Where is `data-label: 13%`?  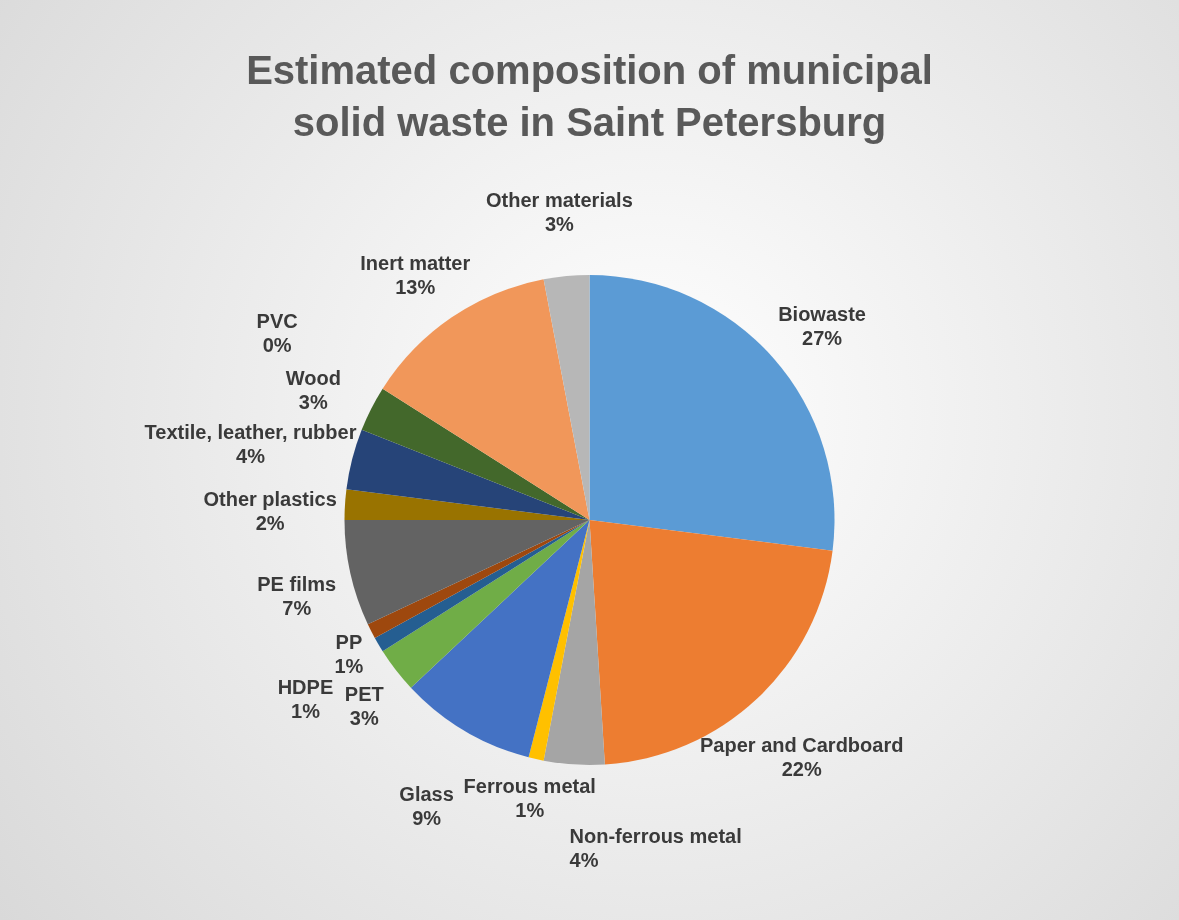
data-label: 13% is located at coordinates (415, 286).